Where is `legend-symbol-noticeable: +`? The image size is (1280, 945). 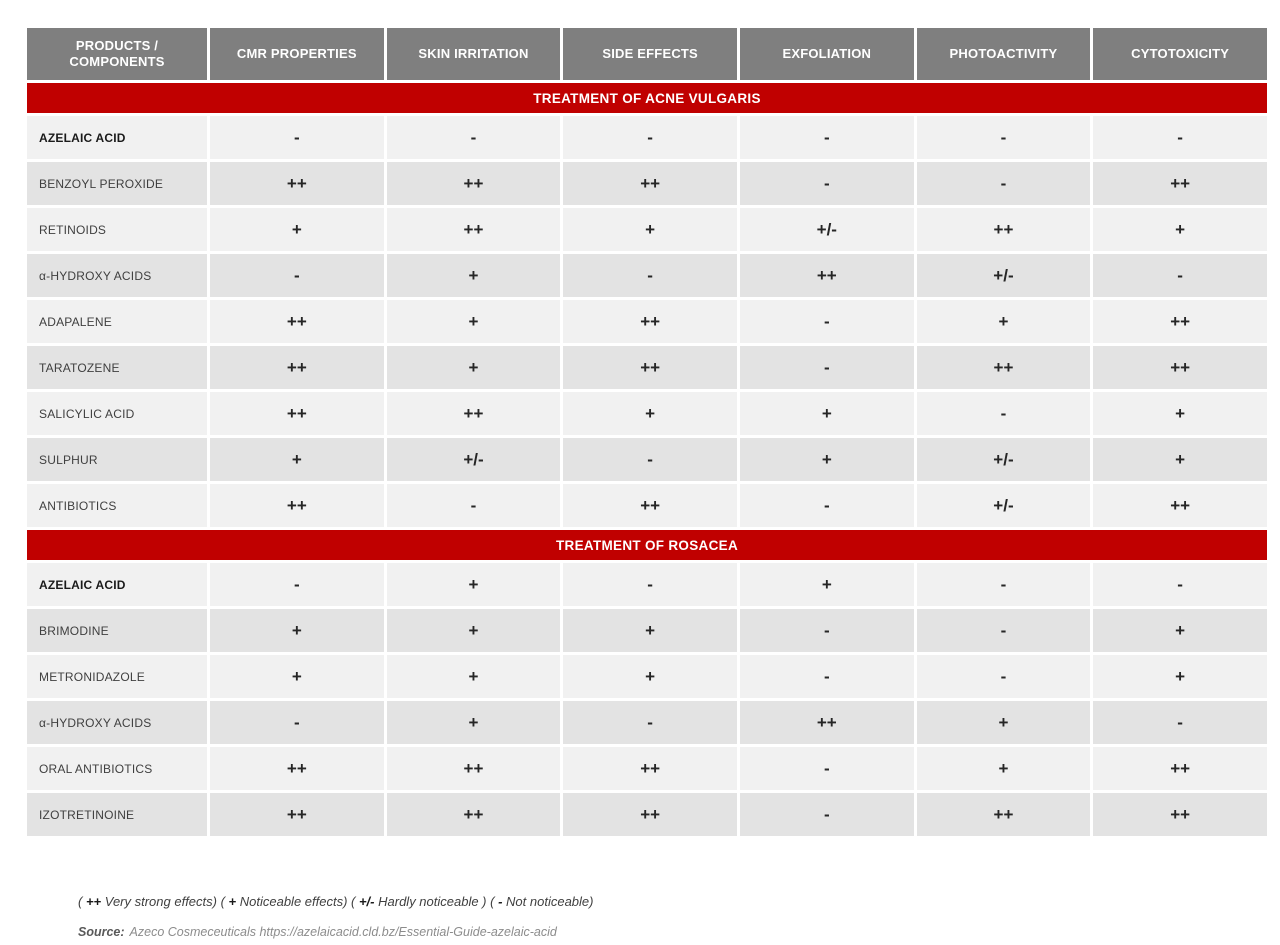 legend-symbol-noticeable: + is located at coordinates (232, 901).